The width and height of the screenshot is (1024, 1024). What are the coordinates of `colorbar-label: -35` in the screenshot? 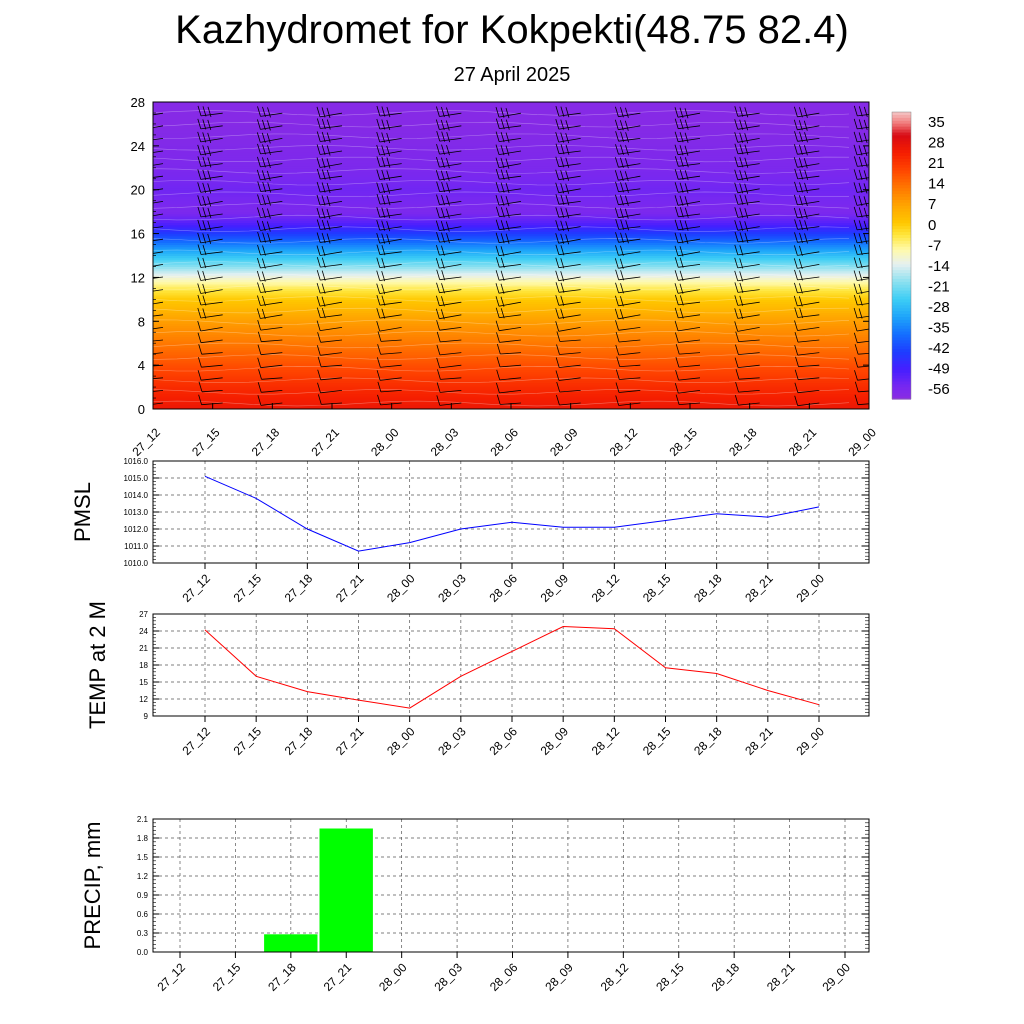 It's located at (939, 328).